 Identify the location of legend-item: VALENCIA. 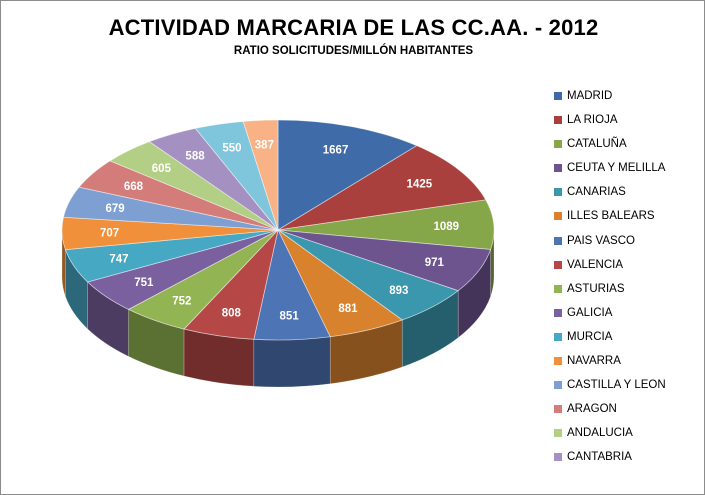
(626, 269).